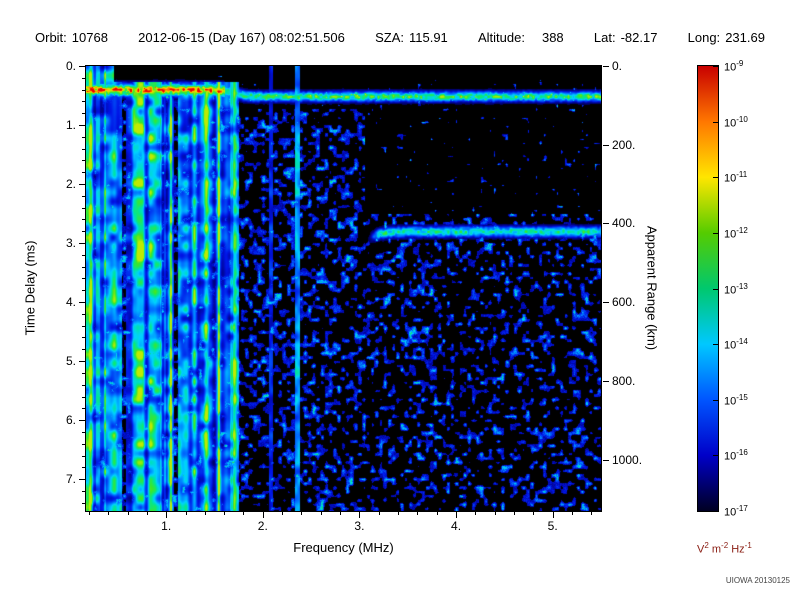 This screenshot has width=800, height=600. What do you see at coordinates (736, 233) in the screenshot?
I see `colorbar-tick-label: 10-12` at bounding box center [736, 233].